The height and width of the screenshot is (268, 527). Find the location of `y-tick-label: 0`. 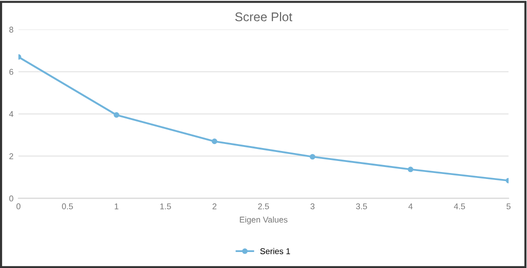

y-tick-label: 0 is located at coordinates (11, 199).